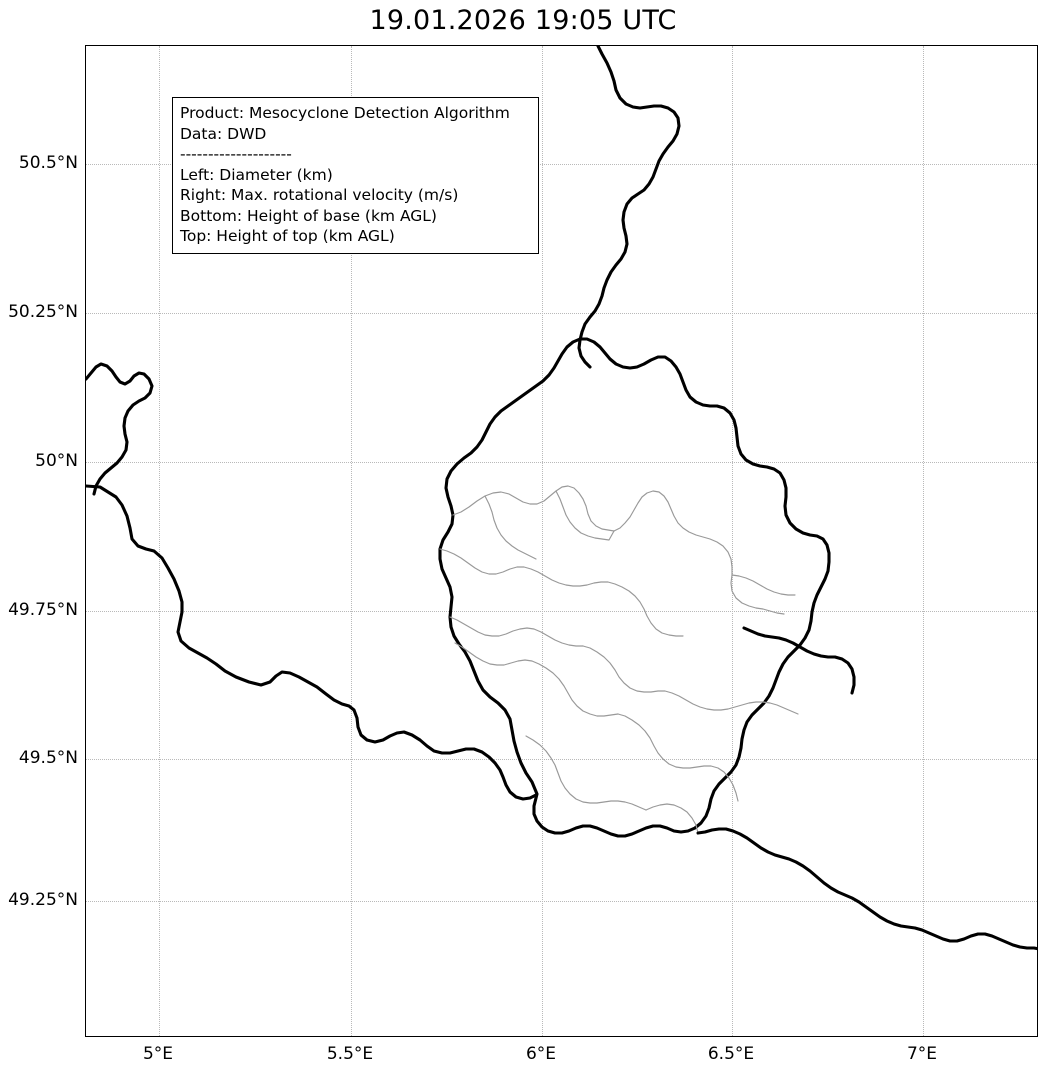 The height and width of the screenshot is (1081, 1046). Describe the element at coordinates (350, 1054) in the screenshot. I see `x-axis-tick-label: 5.5°E` at that location.